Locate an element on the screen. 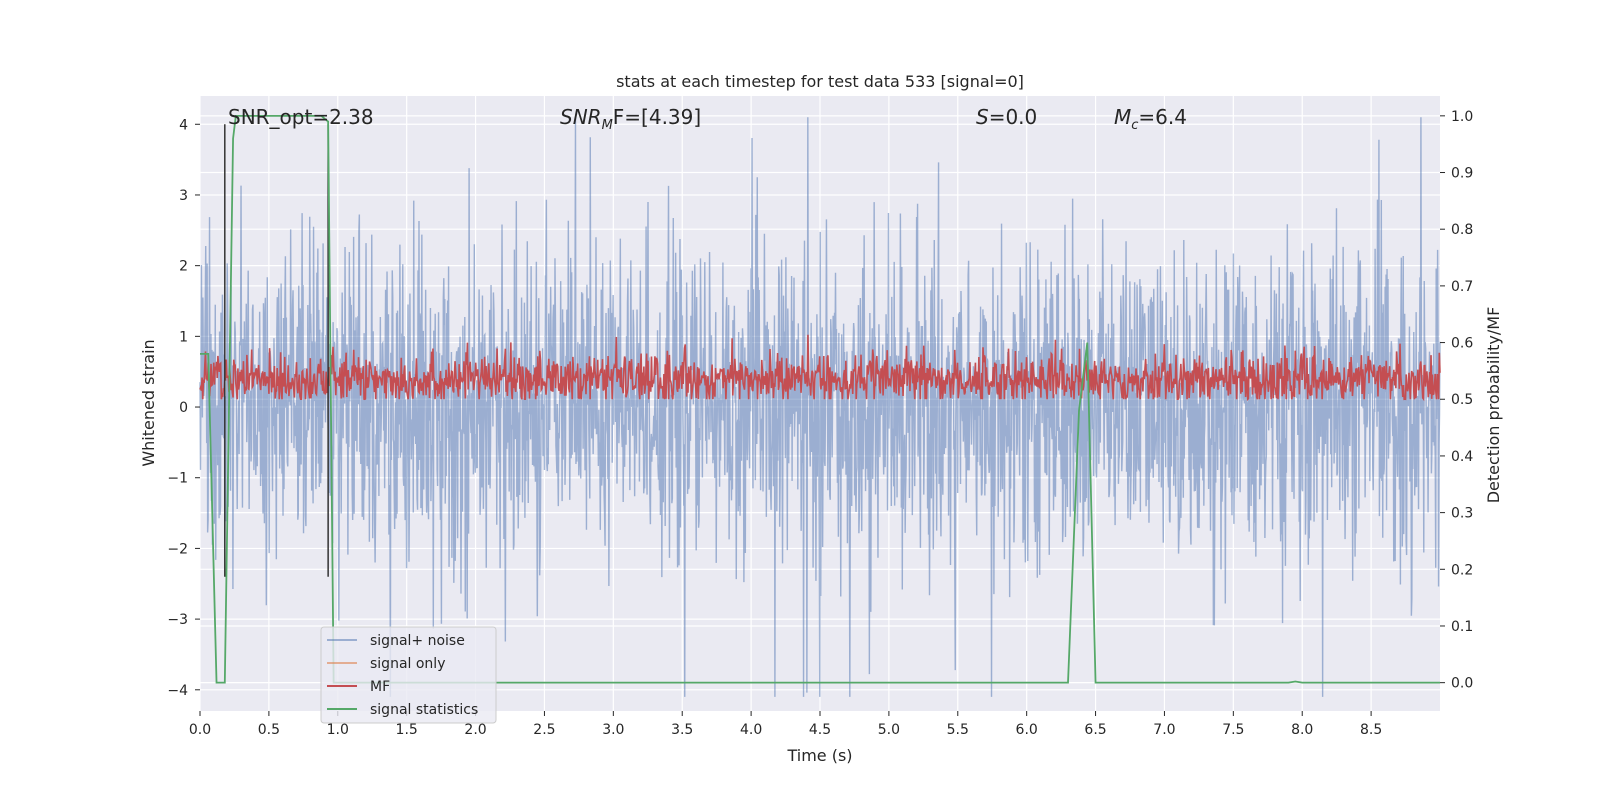 Image resolution: width=1600 pixels, height=800 pixels. y-right-tick-label: 0.1 is located at coordinates (1462, 627).